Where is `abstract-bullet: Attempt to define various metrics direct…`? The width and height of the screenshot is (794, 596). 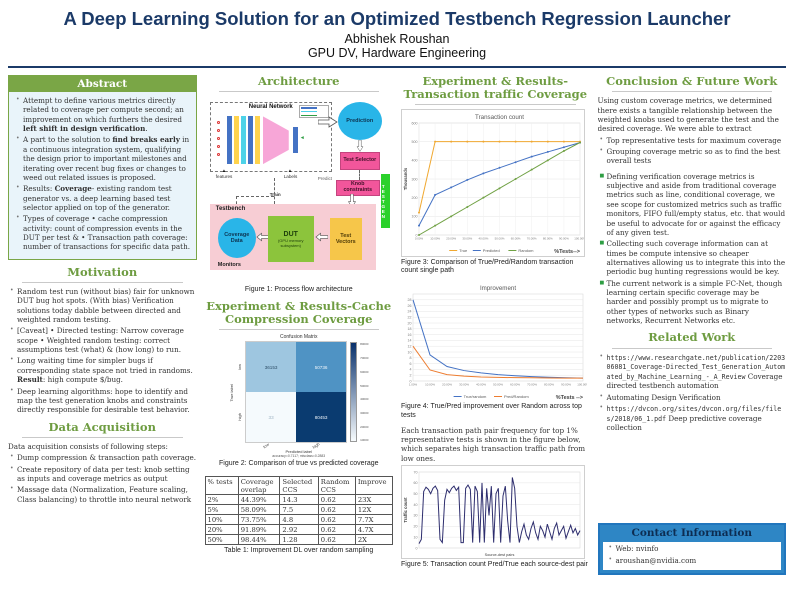 abstract-bullet: Attempt to define various metrics direct… is located at coordinates (103, 114).